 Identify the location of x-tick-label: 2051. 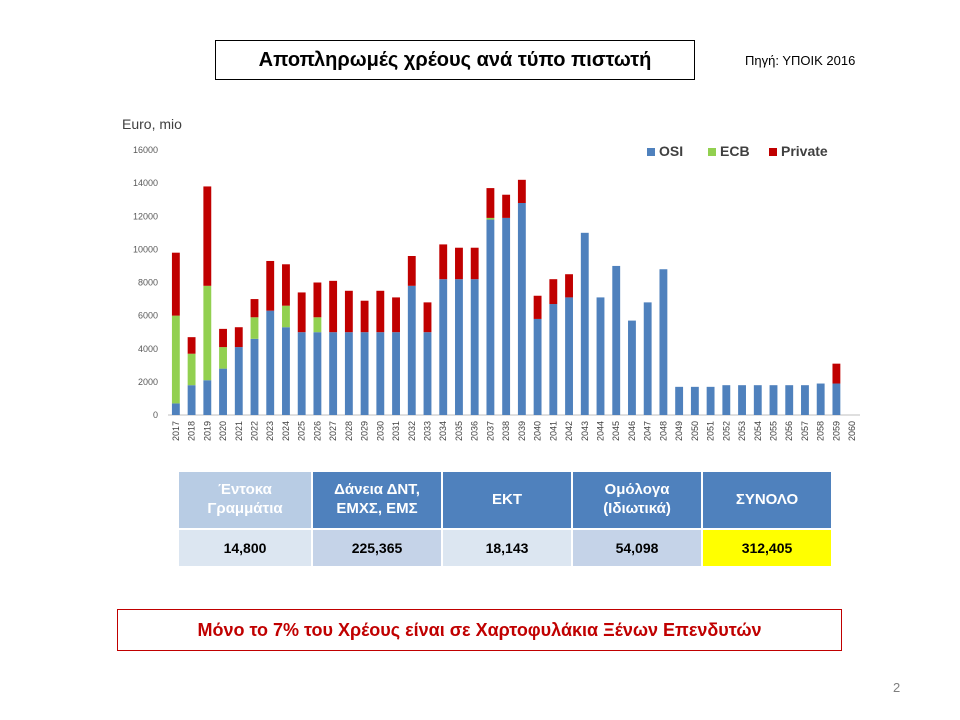
(711, 431).